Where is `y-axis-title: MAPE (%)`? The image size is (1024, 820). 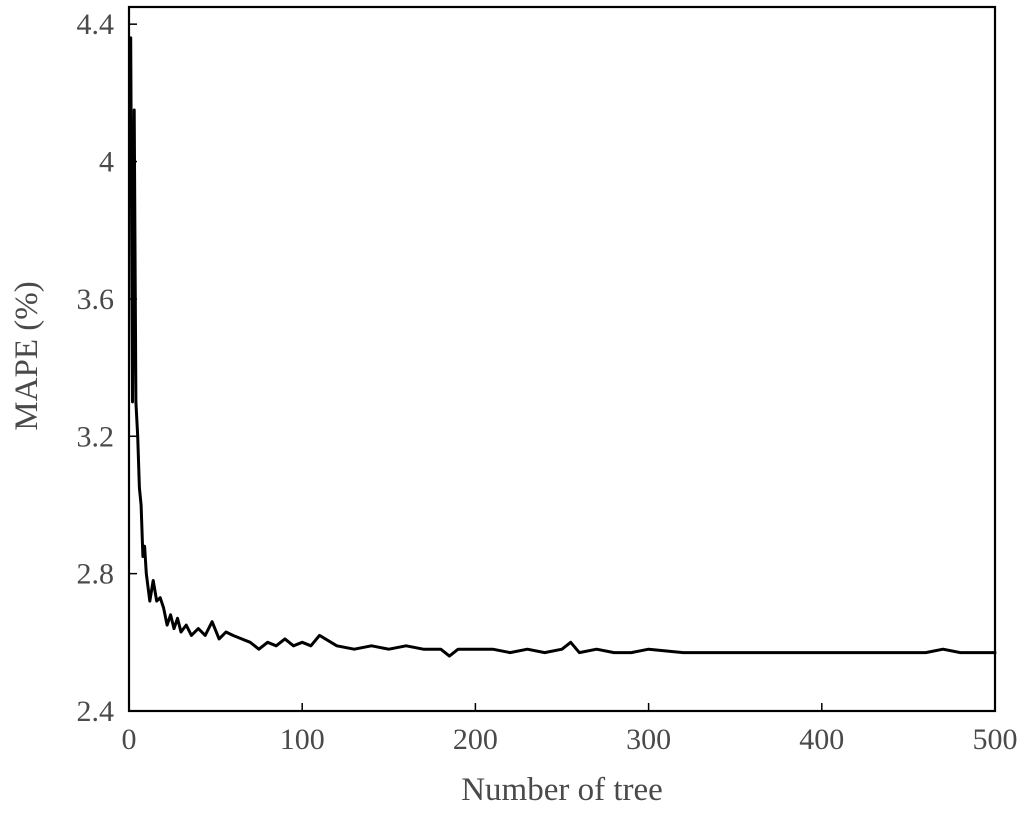 y-axis-title: MAPE (%) is located at coordinates (27, 355).